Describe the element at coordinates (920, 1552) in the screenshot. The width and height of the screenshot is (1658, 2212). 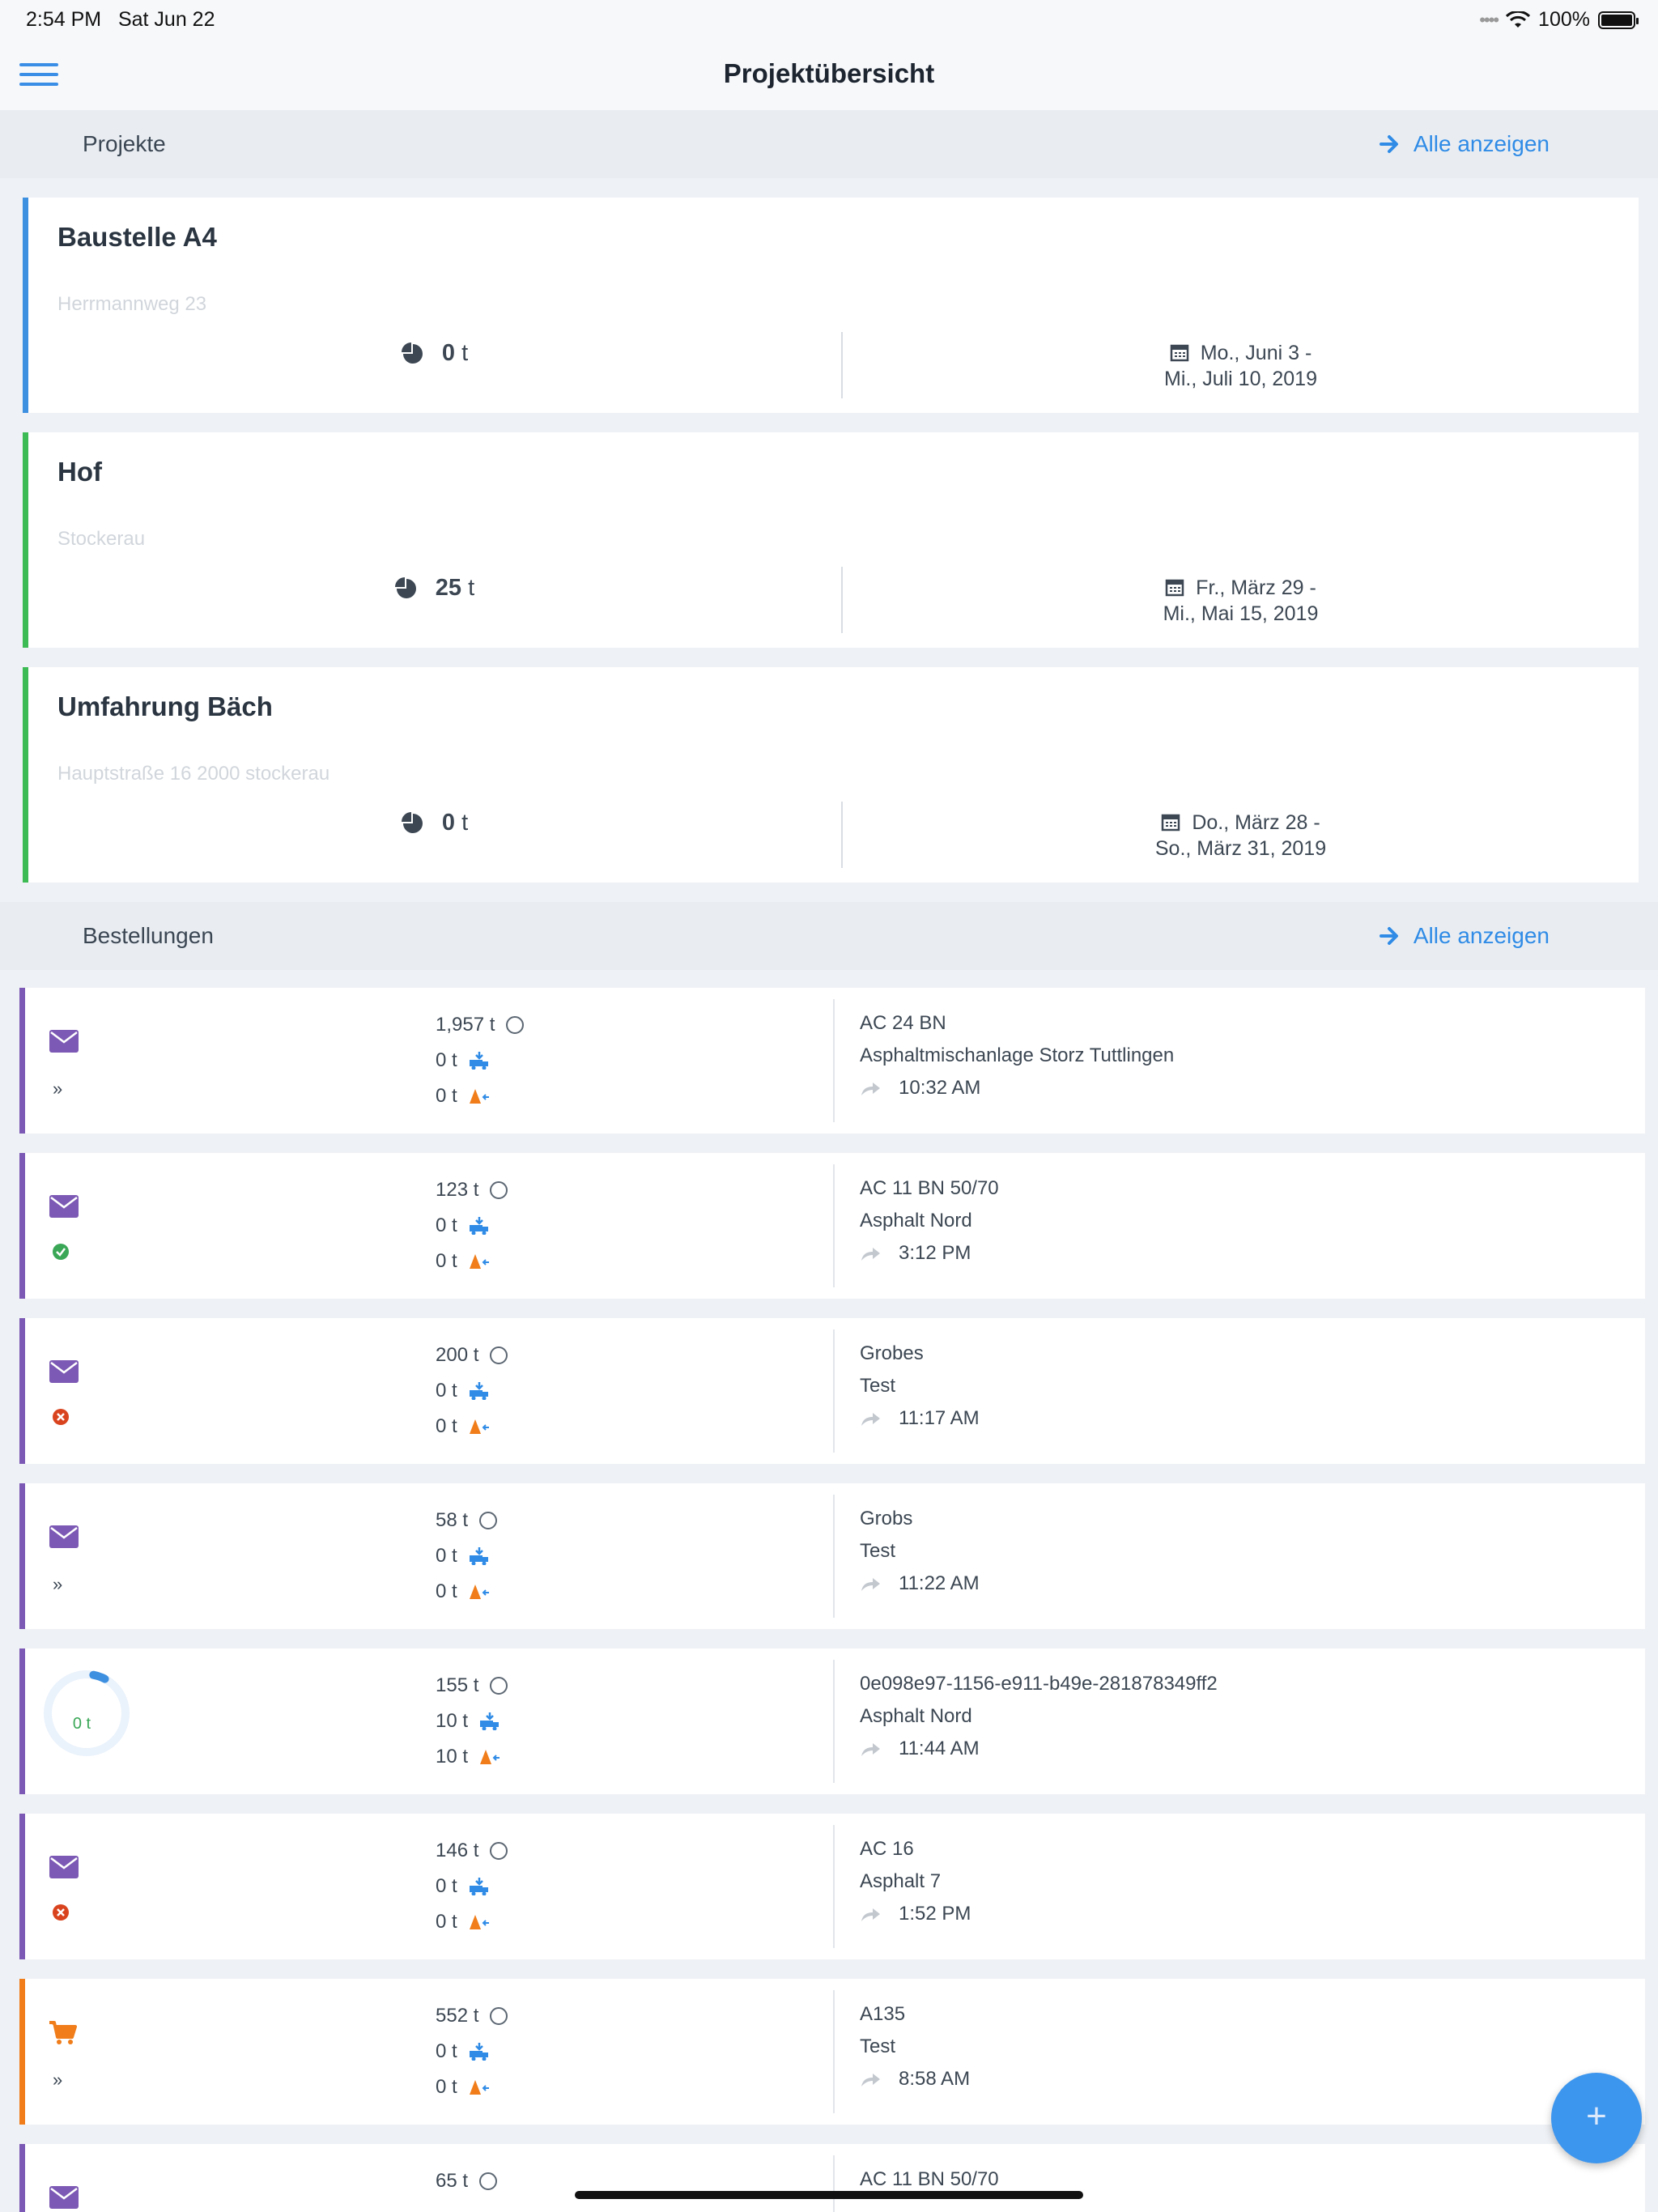
I see `order-info: Grobs Test 11:22 AM` at that location.